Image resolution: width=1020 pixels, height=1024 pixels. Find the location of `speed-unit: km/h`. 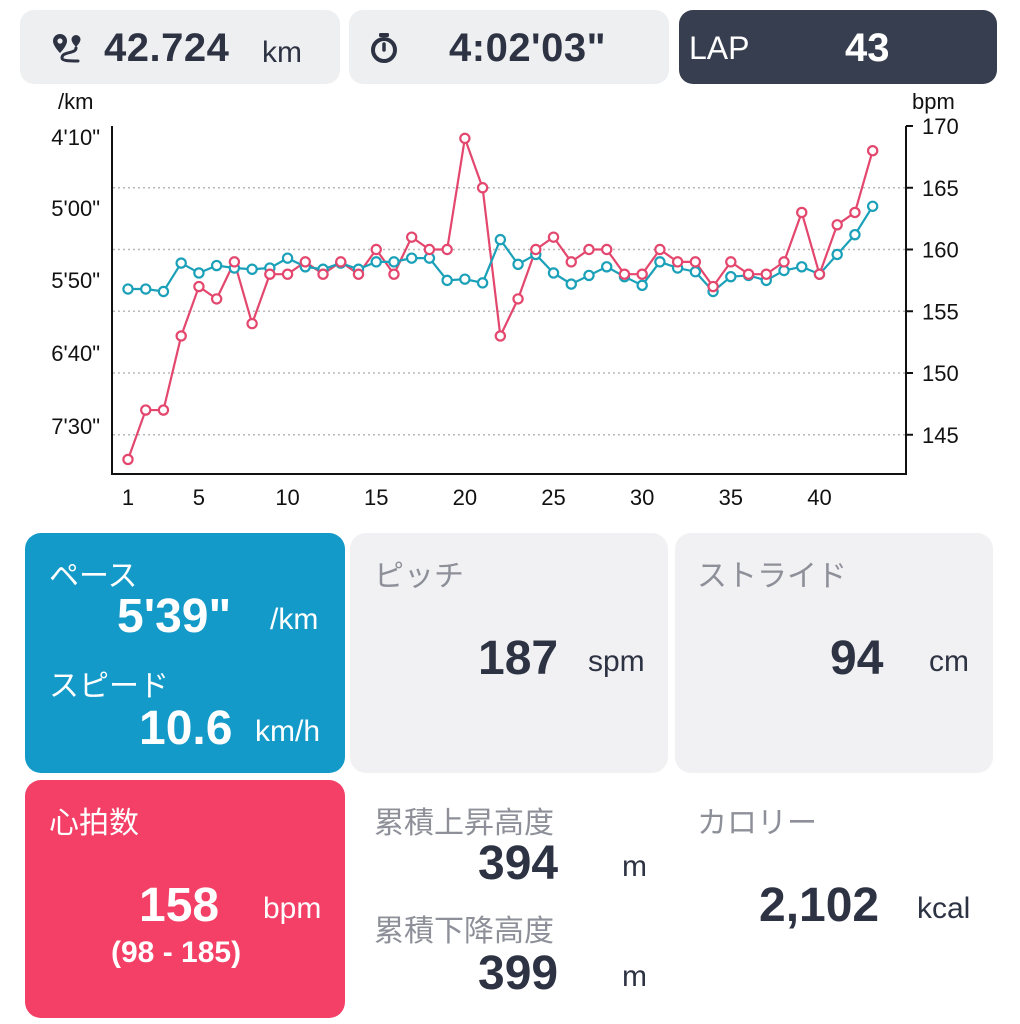

speed-unit: km/h is located at coordinates (288, 731).